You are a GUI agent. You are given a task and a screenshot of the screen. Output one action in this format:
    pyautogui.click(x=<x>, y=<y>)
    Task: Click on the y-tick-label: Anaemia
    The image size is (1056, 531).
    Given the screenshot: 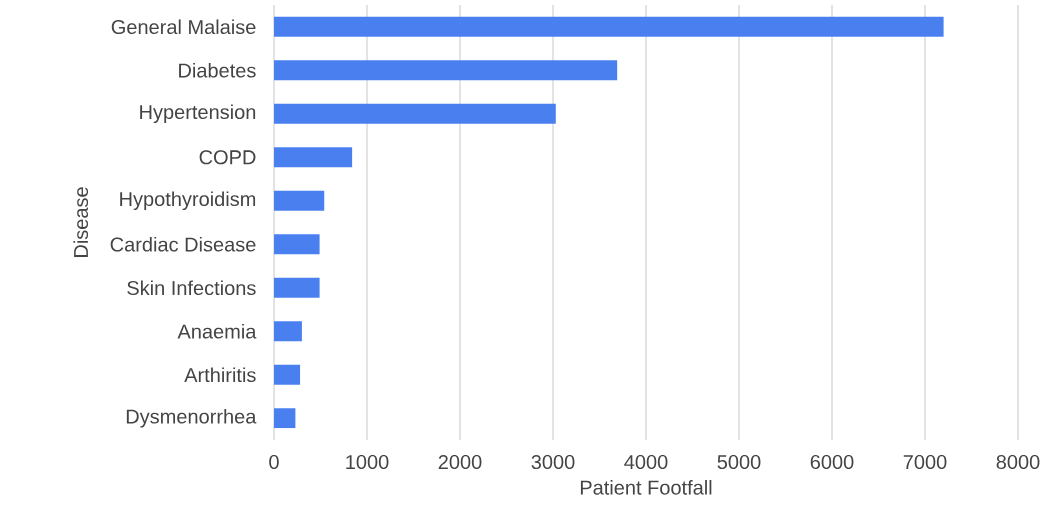 What is the action you would take?
    pyautogui.click(x=217, y=331)
    